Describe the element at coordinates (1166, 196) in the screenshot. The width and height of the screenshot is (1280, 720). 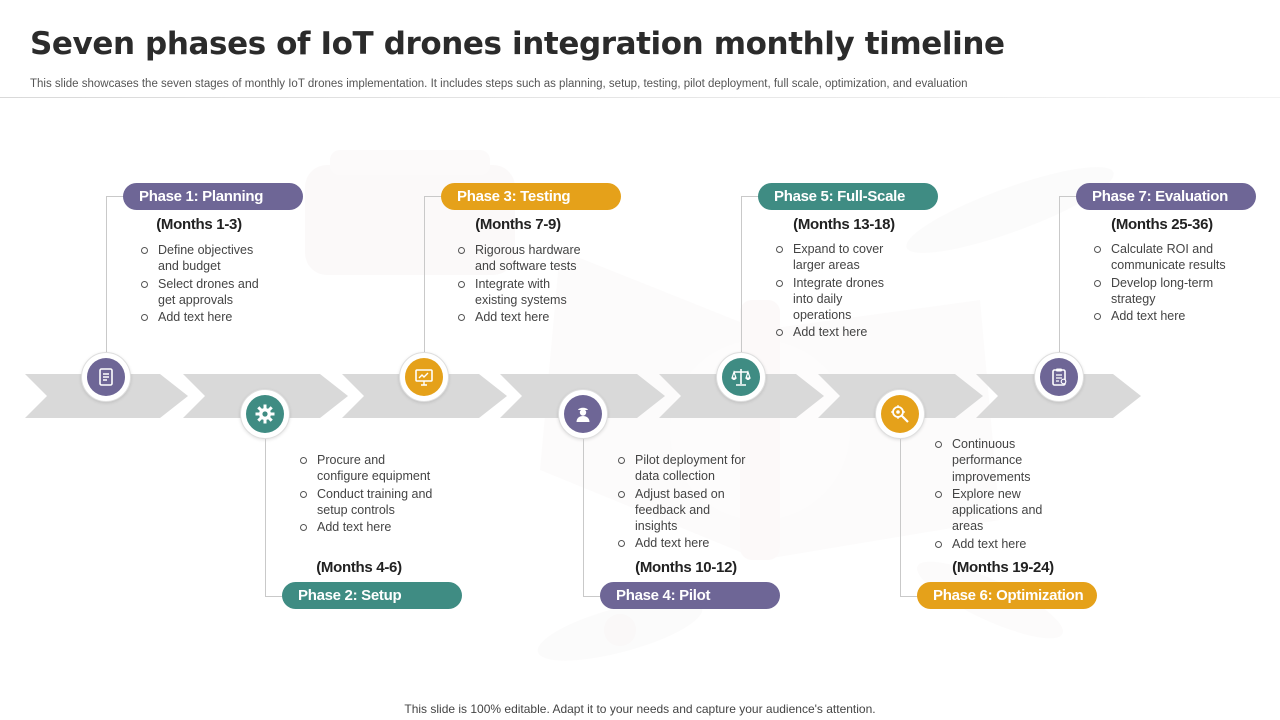
I see `phase-7-label: Phase 7: Evaluation` at that location.